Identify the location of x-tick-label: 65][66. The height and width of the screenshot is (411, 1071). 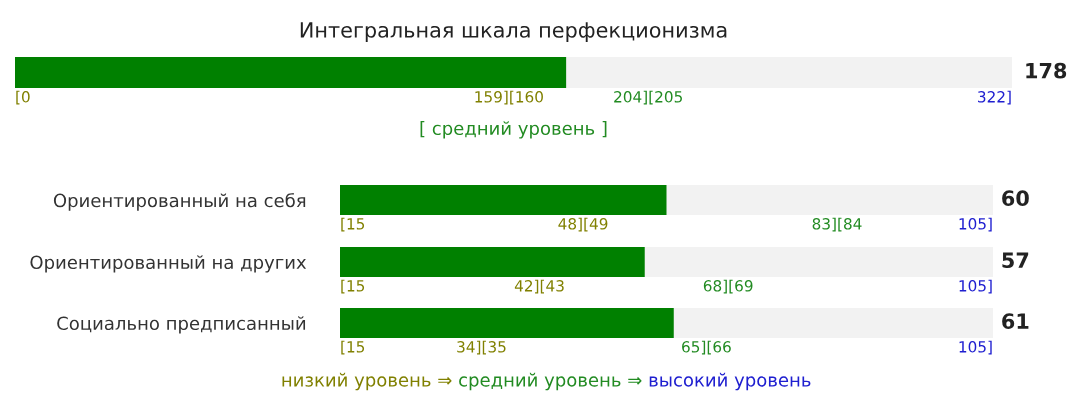
(706, 347).